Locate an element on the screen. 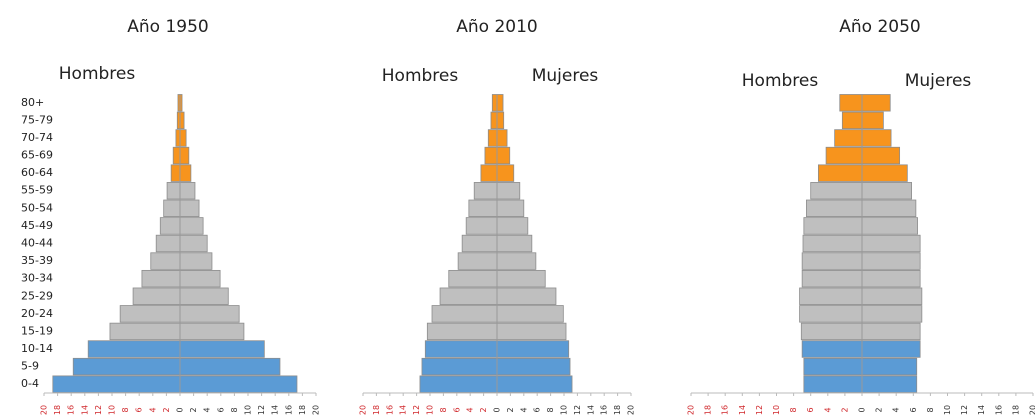  chart-title: Año 2050 is located at coordinates (879, 27).